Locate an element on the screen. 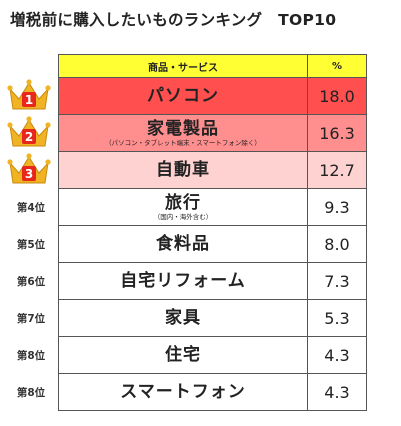 The height and width of the screenshot is (426, 401). crown-icon: 1 is located at coordinates (29, 95).